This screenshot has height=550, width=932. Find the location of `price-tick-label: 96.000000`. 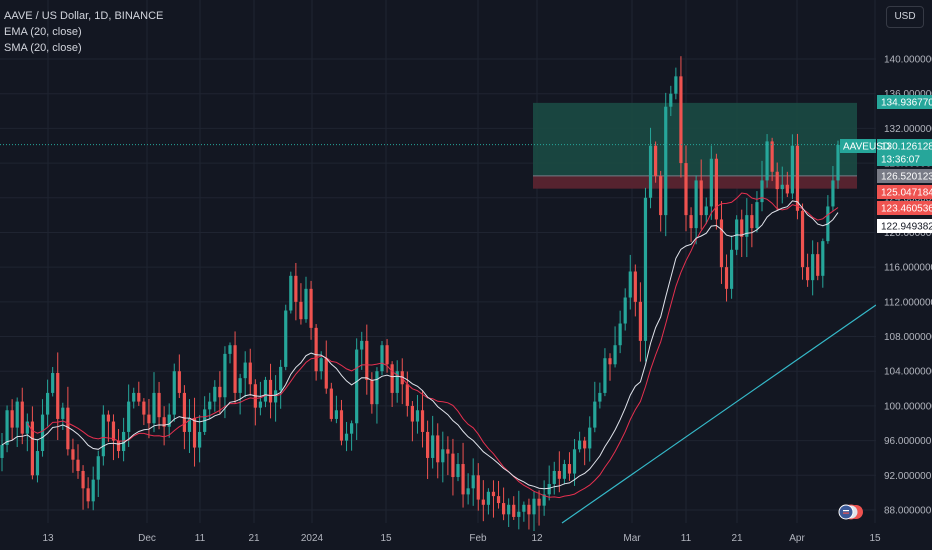

price-tick-label: 96.000000 is located at coordinates (908, 441).